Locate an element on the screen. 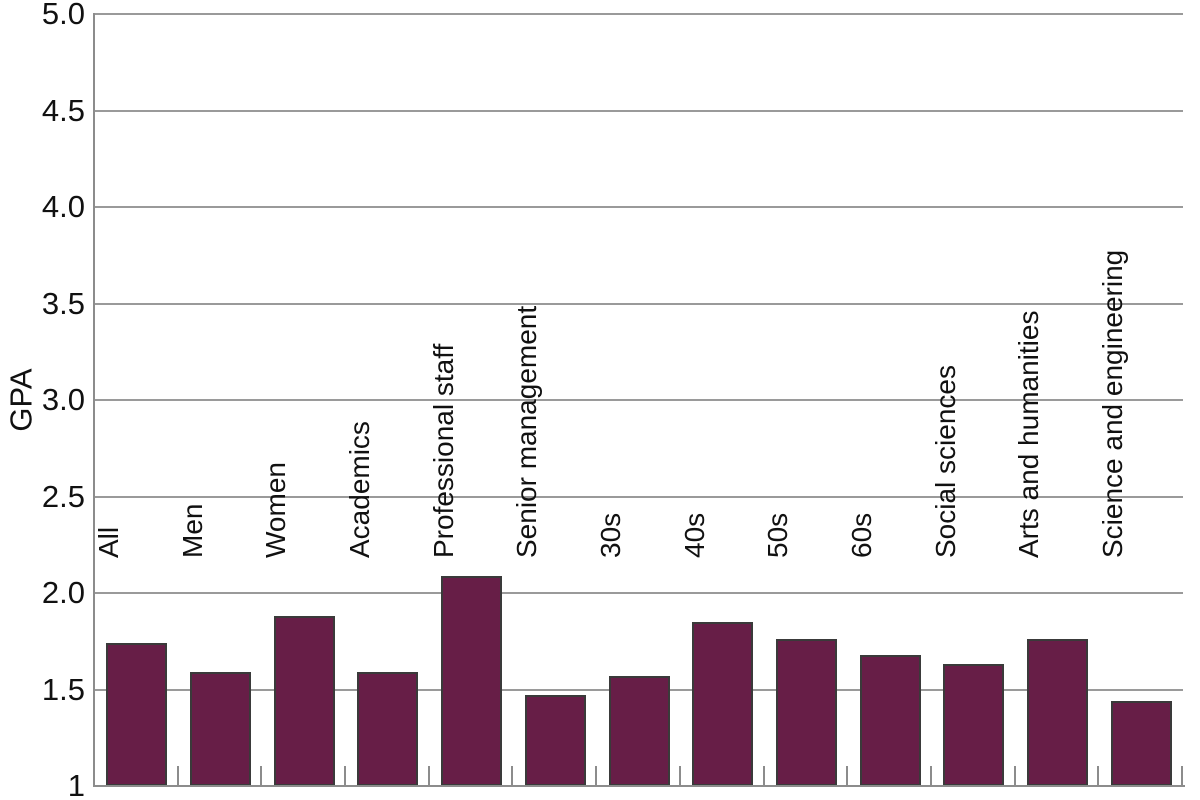 The image size is (1200, 800). category-label: Science and engineering is located at coordinates (1113, 403).